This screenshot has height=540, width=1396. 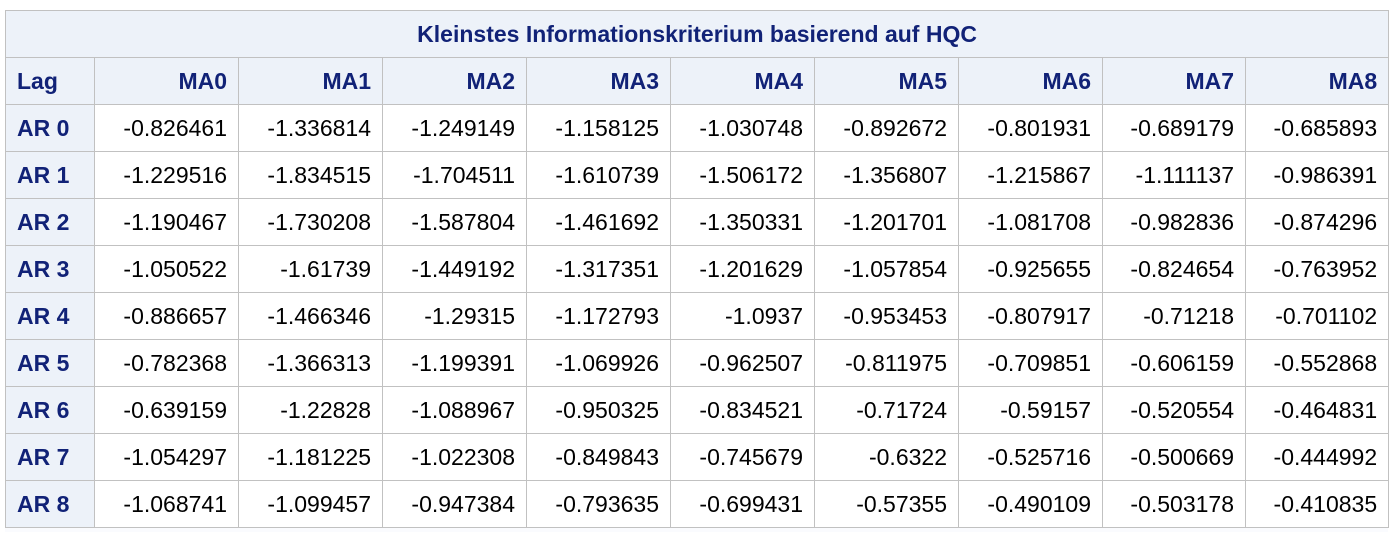 What do you see at coordinates (310, 269) in the screenshot?
I see `table-cell: -1.61739` at bounding box center [310, 269].